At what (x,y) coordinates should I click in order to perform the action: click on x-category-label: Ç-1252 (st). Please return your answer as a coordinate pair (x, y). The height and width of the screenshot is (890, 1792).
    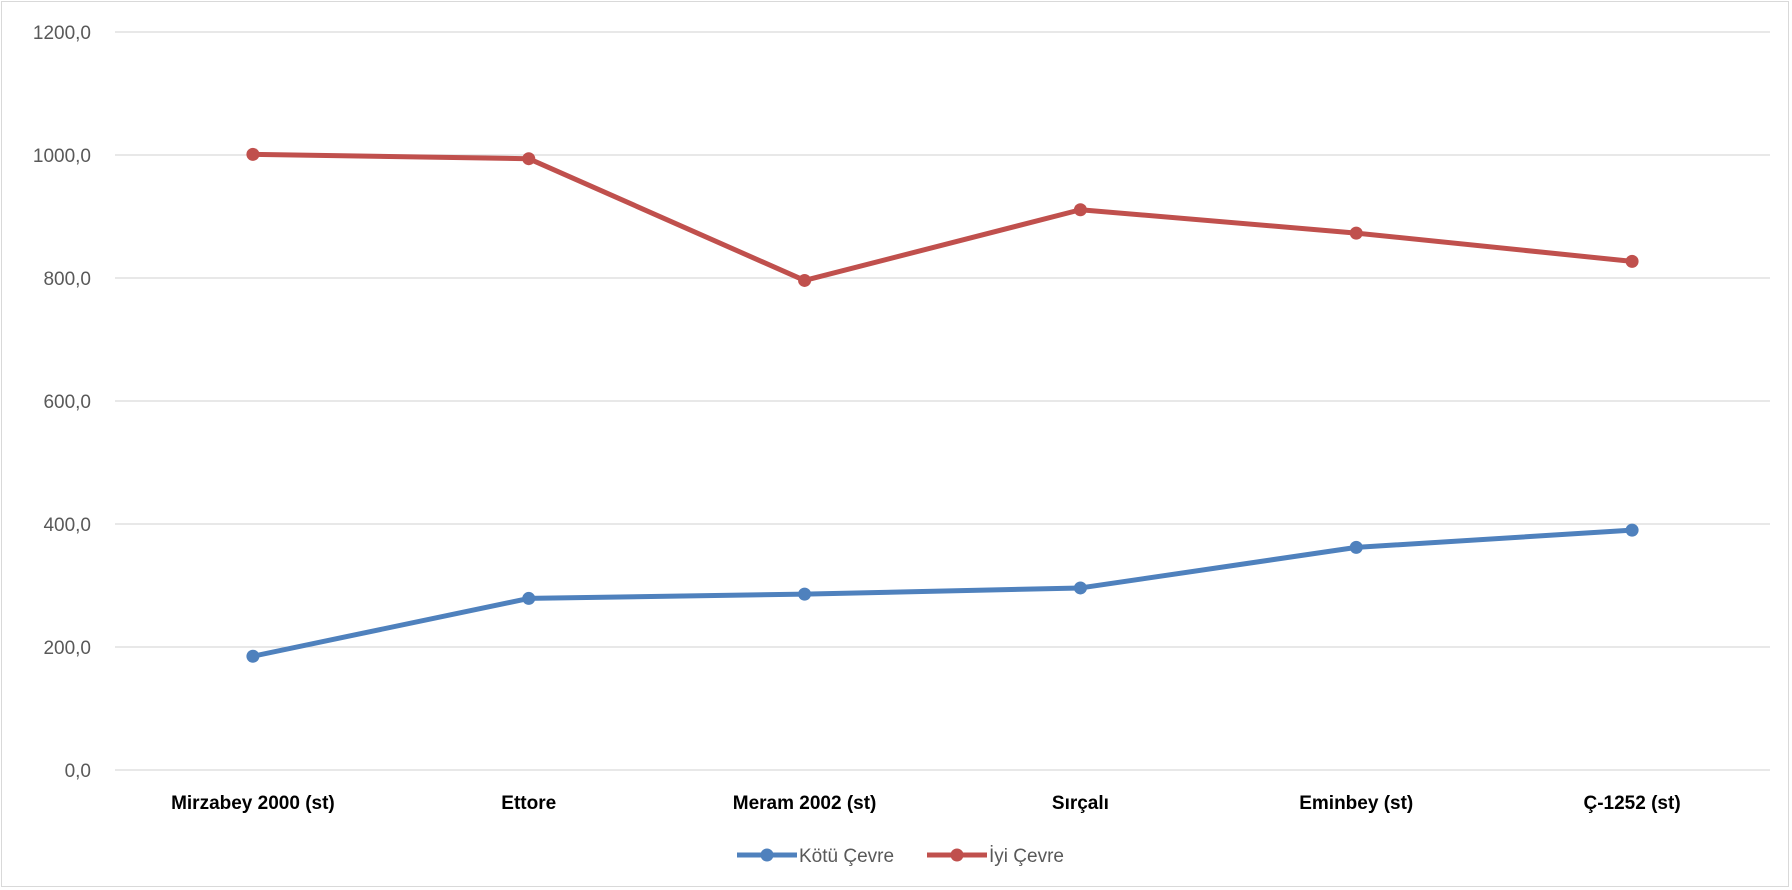
    Looking at the image, I should click on (1632, 803).